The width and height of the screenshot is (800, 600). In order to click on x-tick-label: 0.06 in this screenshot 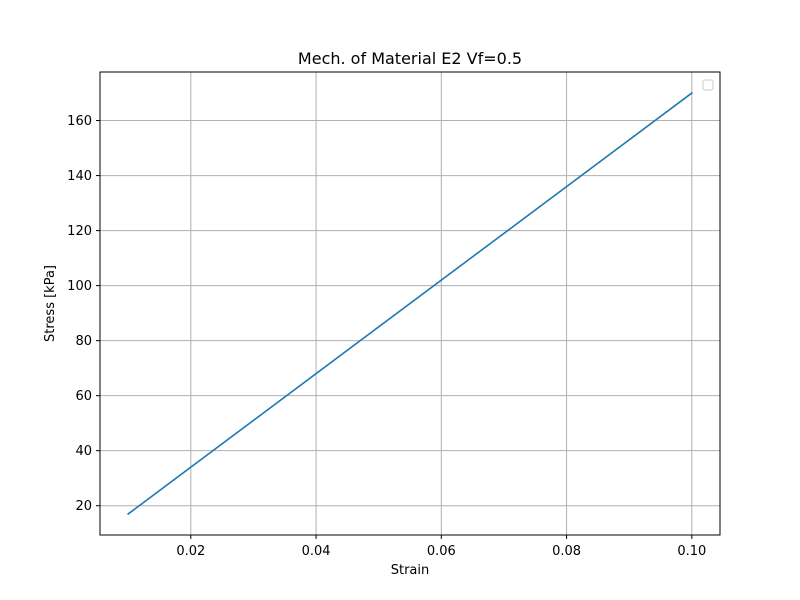, I will do `click(441, 551)`.